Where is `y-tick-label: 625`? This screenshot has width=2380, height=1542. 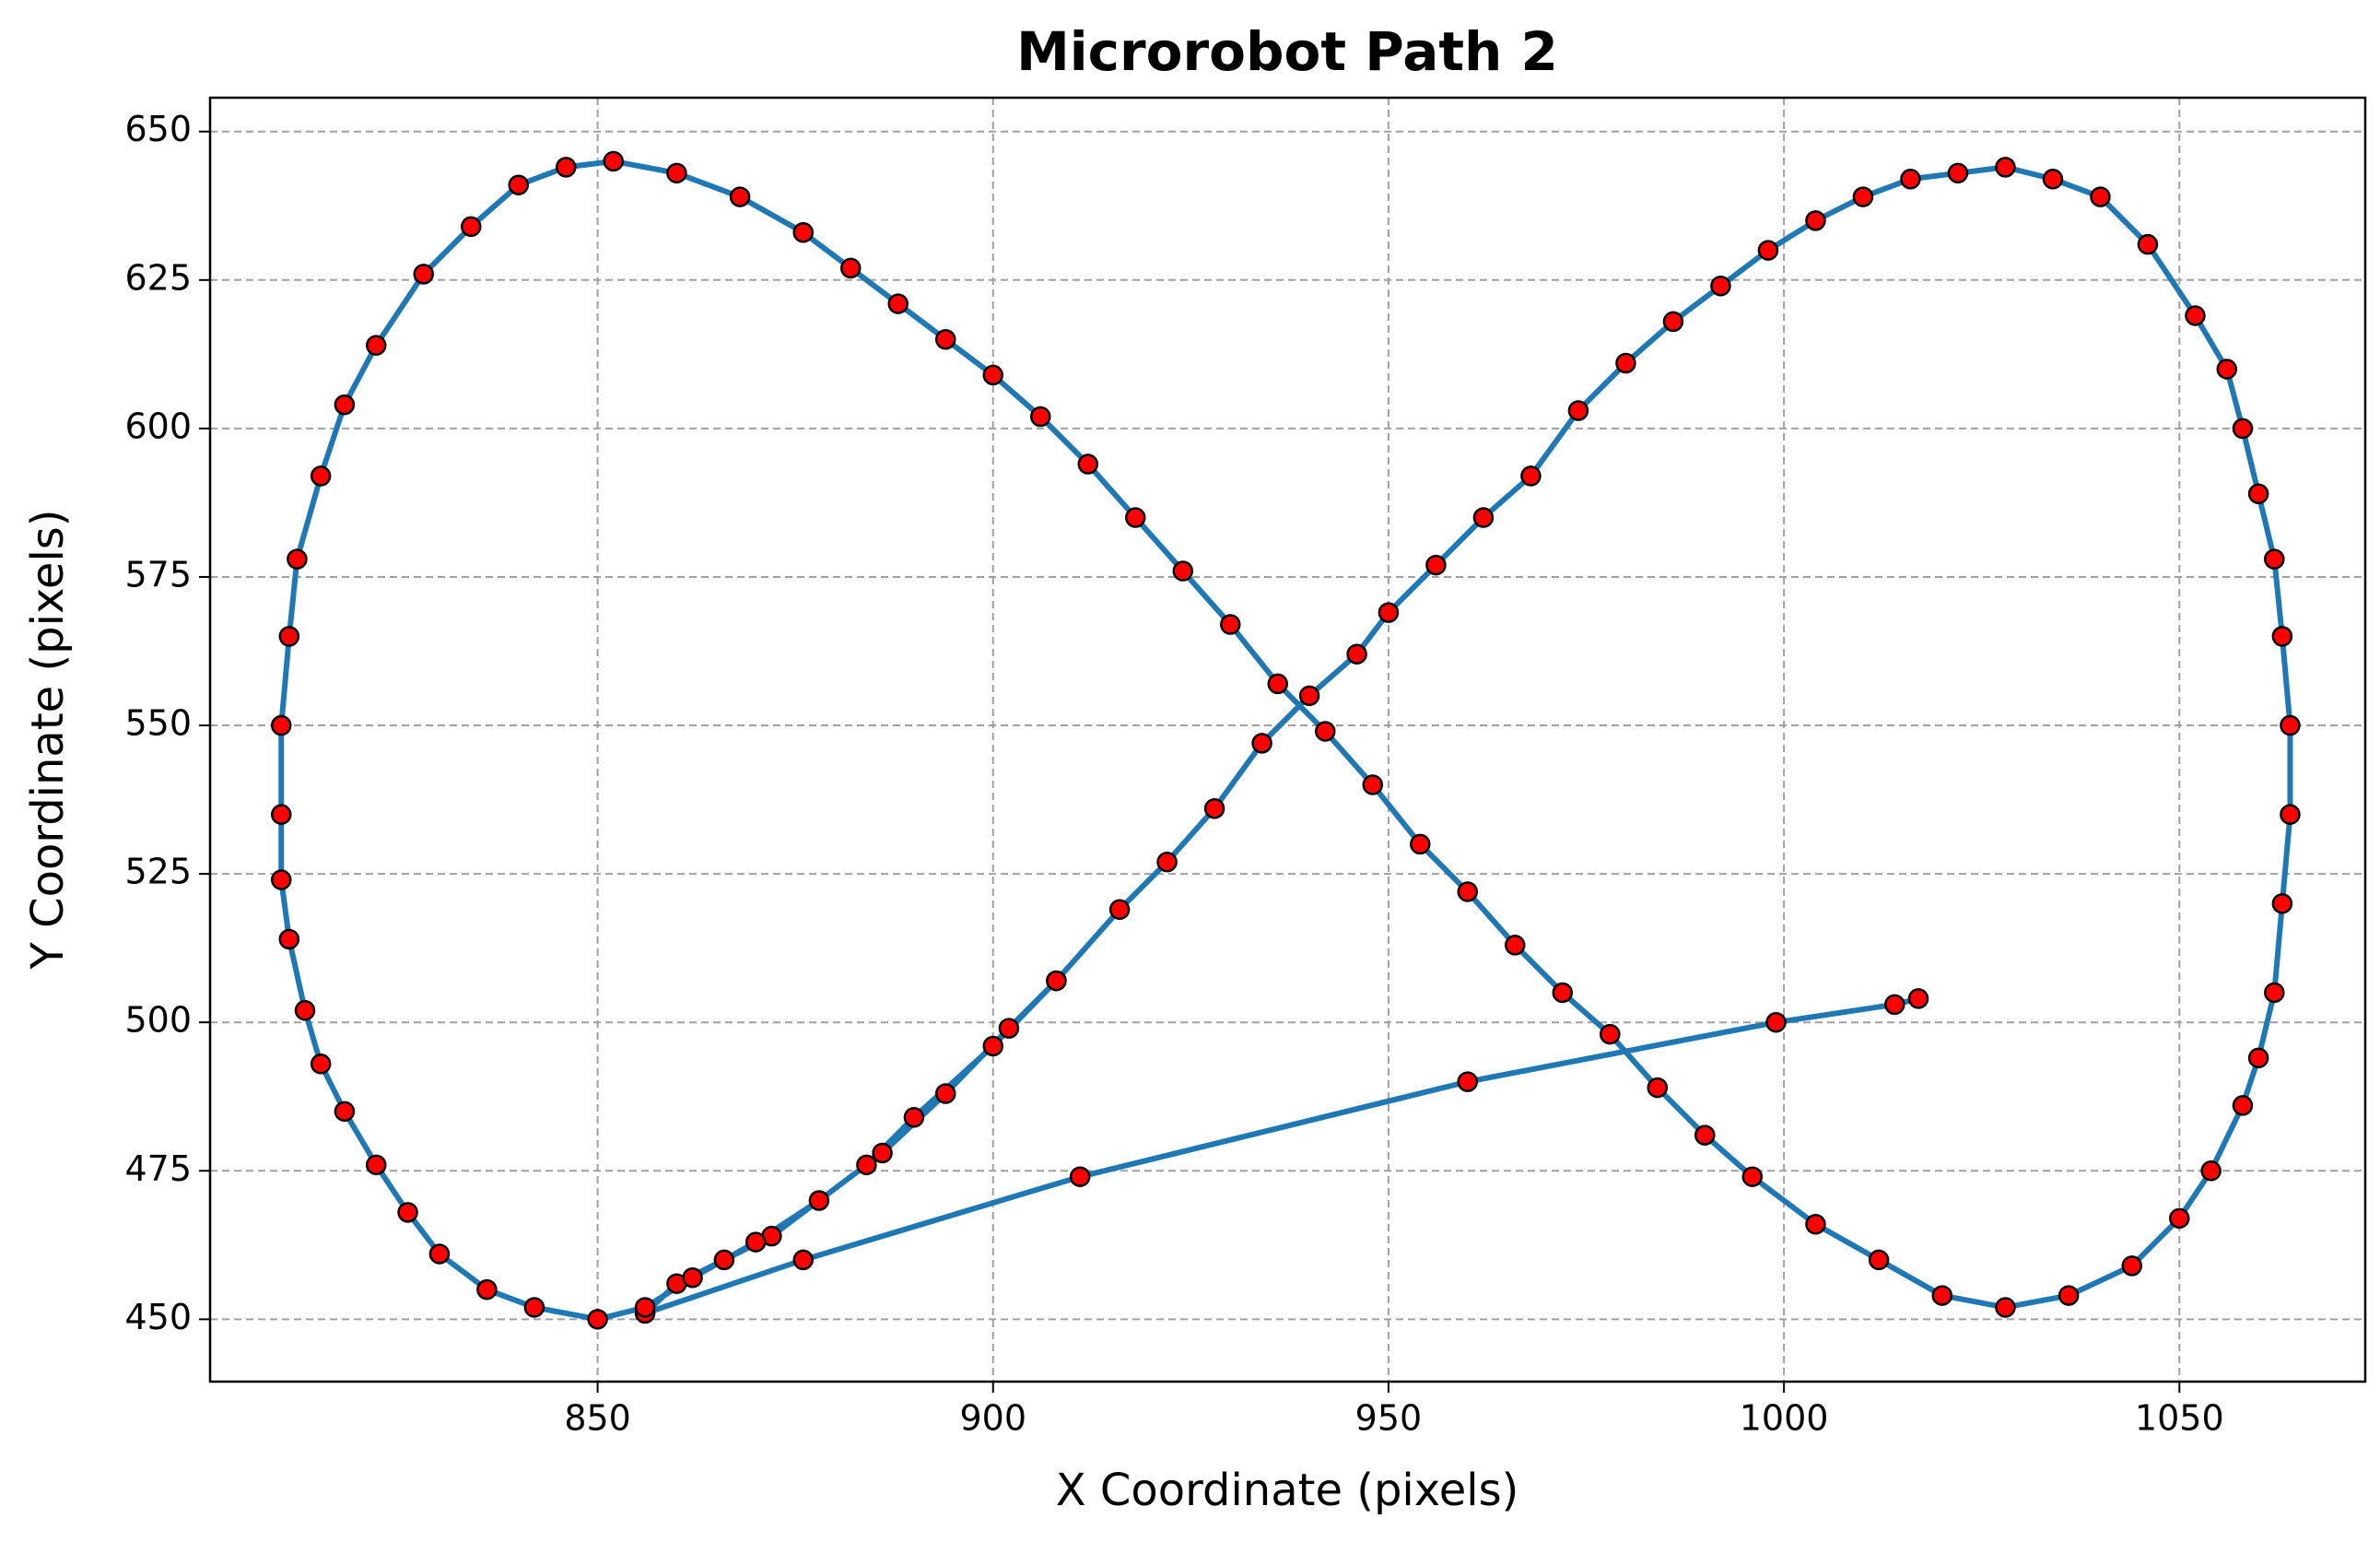
y-tick-label: 625 is located at coordinates (158, 277).